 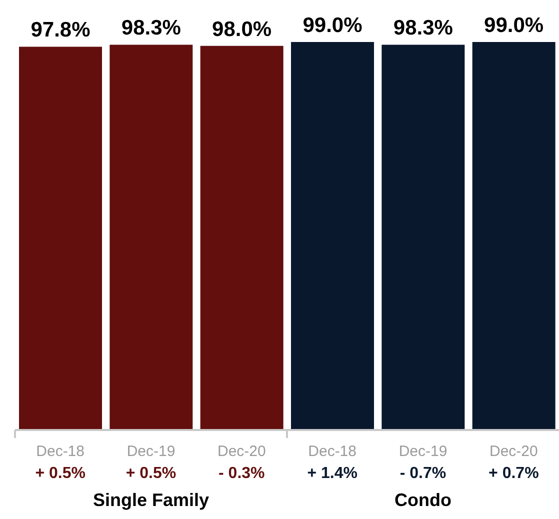 I want to click on text: - 0.7%, so click(x=423, y=473).